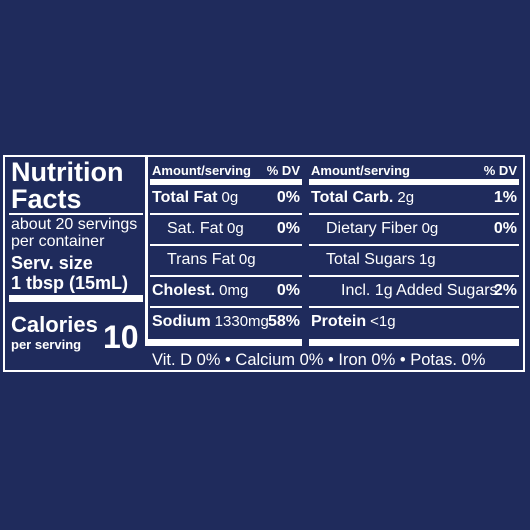  I want to click on servings: about 20 servings, so click(74, 224).